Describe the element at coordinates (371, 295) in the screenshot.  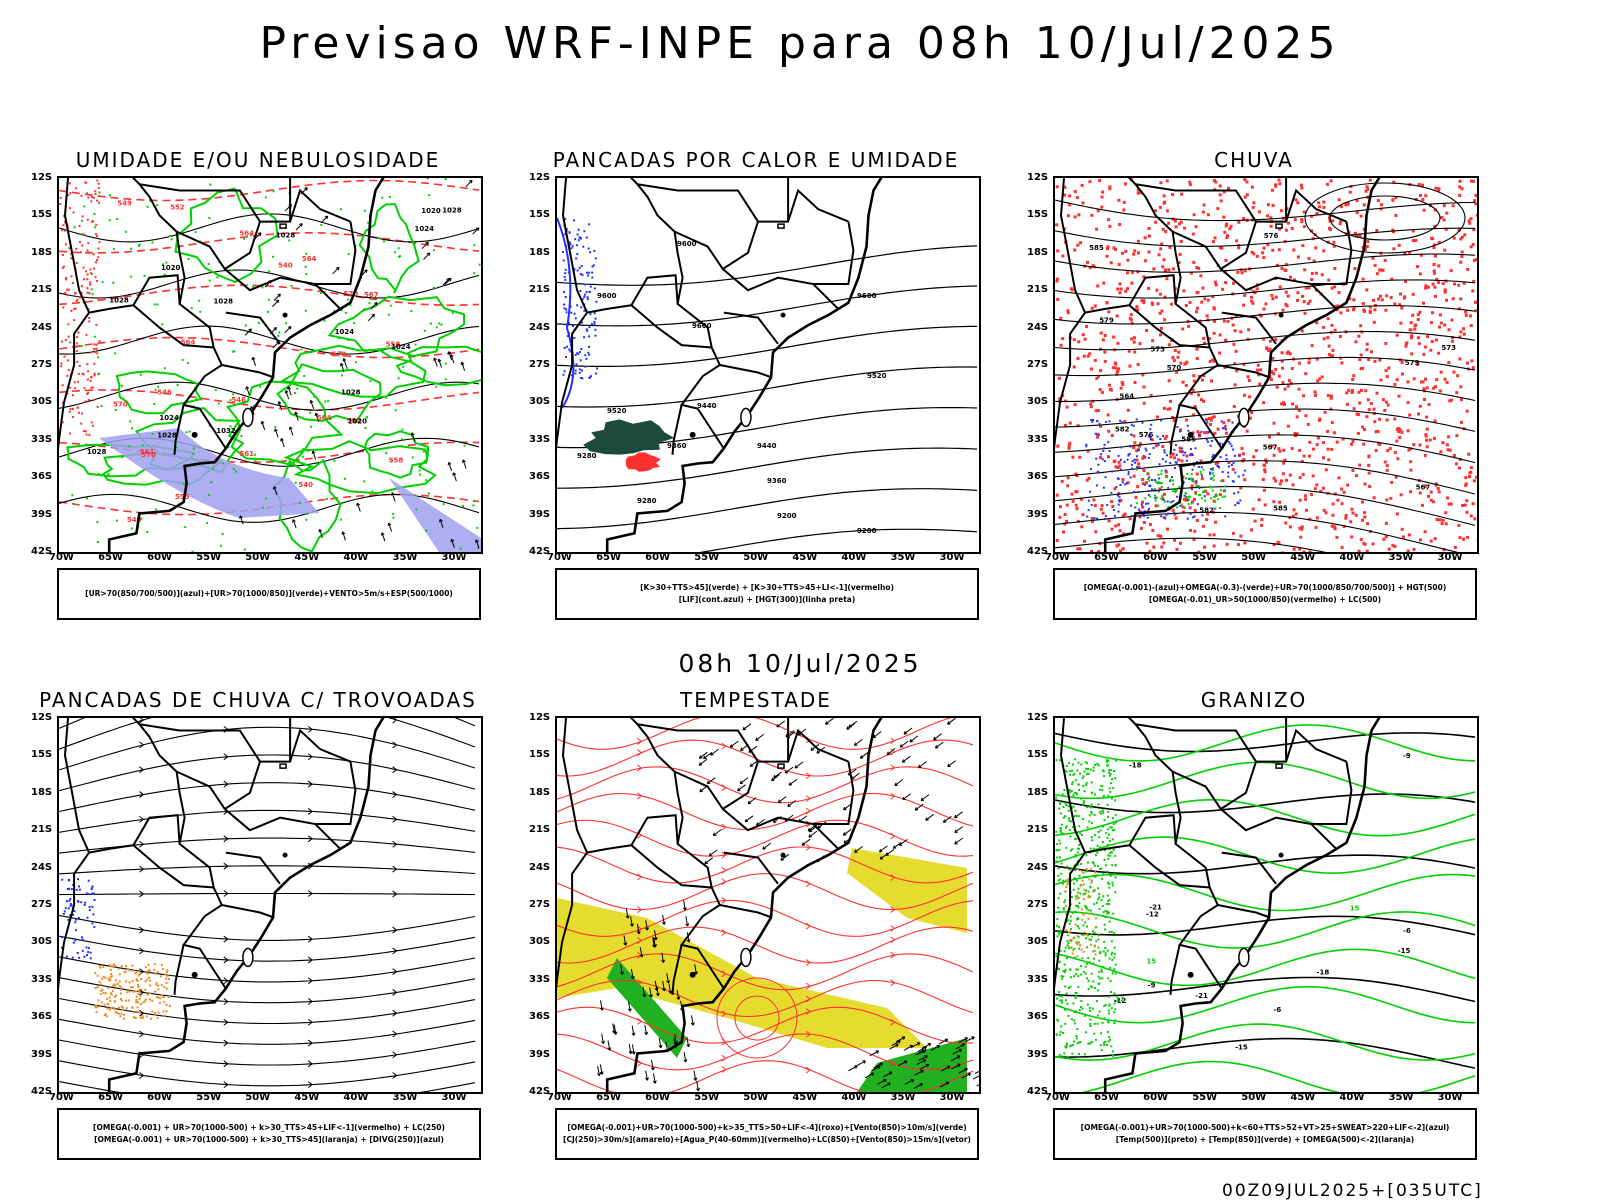
I see `contour-label: 567` at that location.